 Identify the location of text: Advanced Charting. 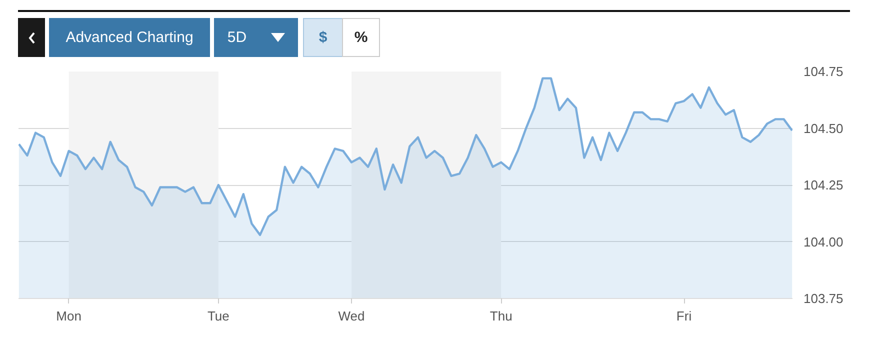
(129, 37).